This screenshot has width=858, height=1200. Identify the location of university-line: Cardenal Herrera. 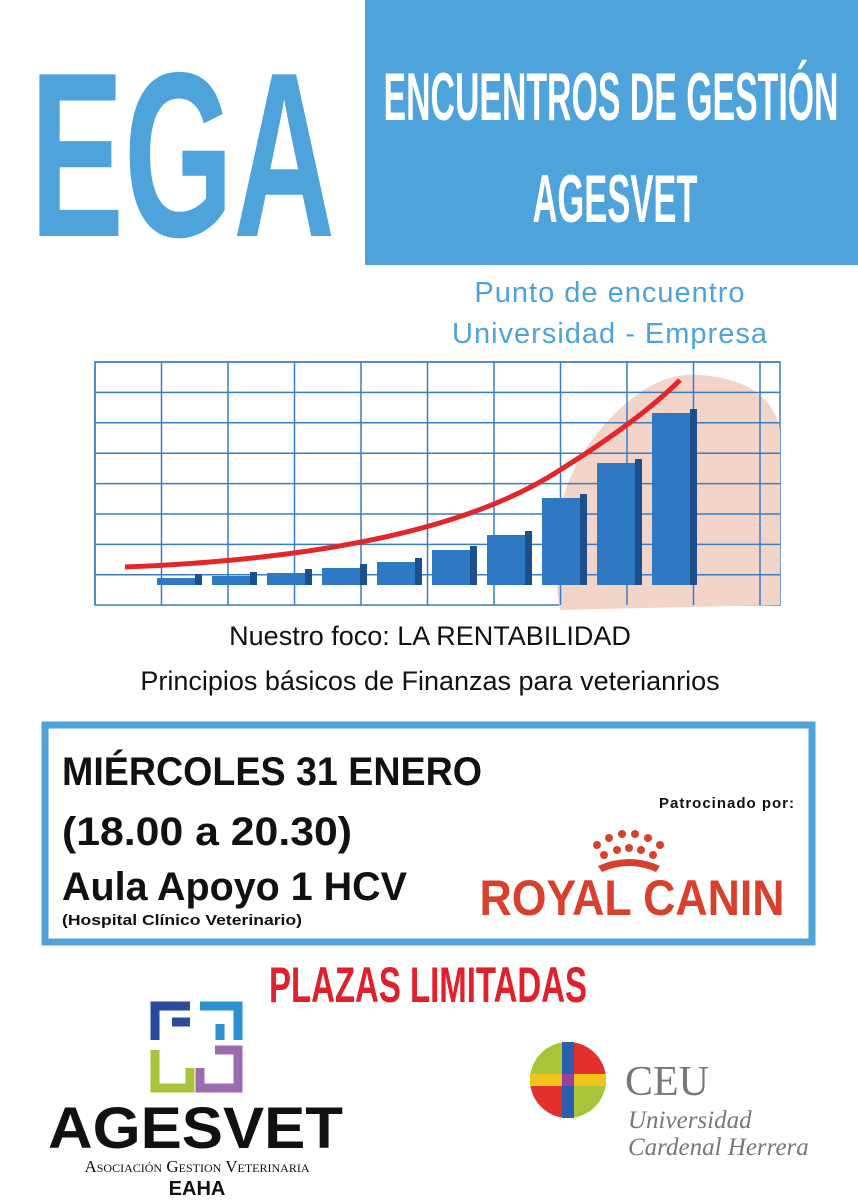
(718, 1147).